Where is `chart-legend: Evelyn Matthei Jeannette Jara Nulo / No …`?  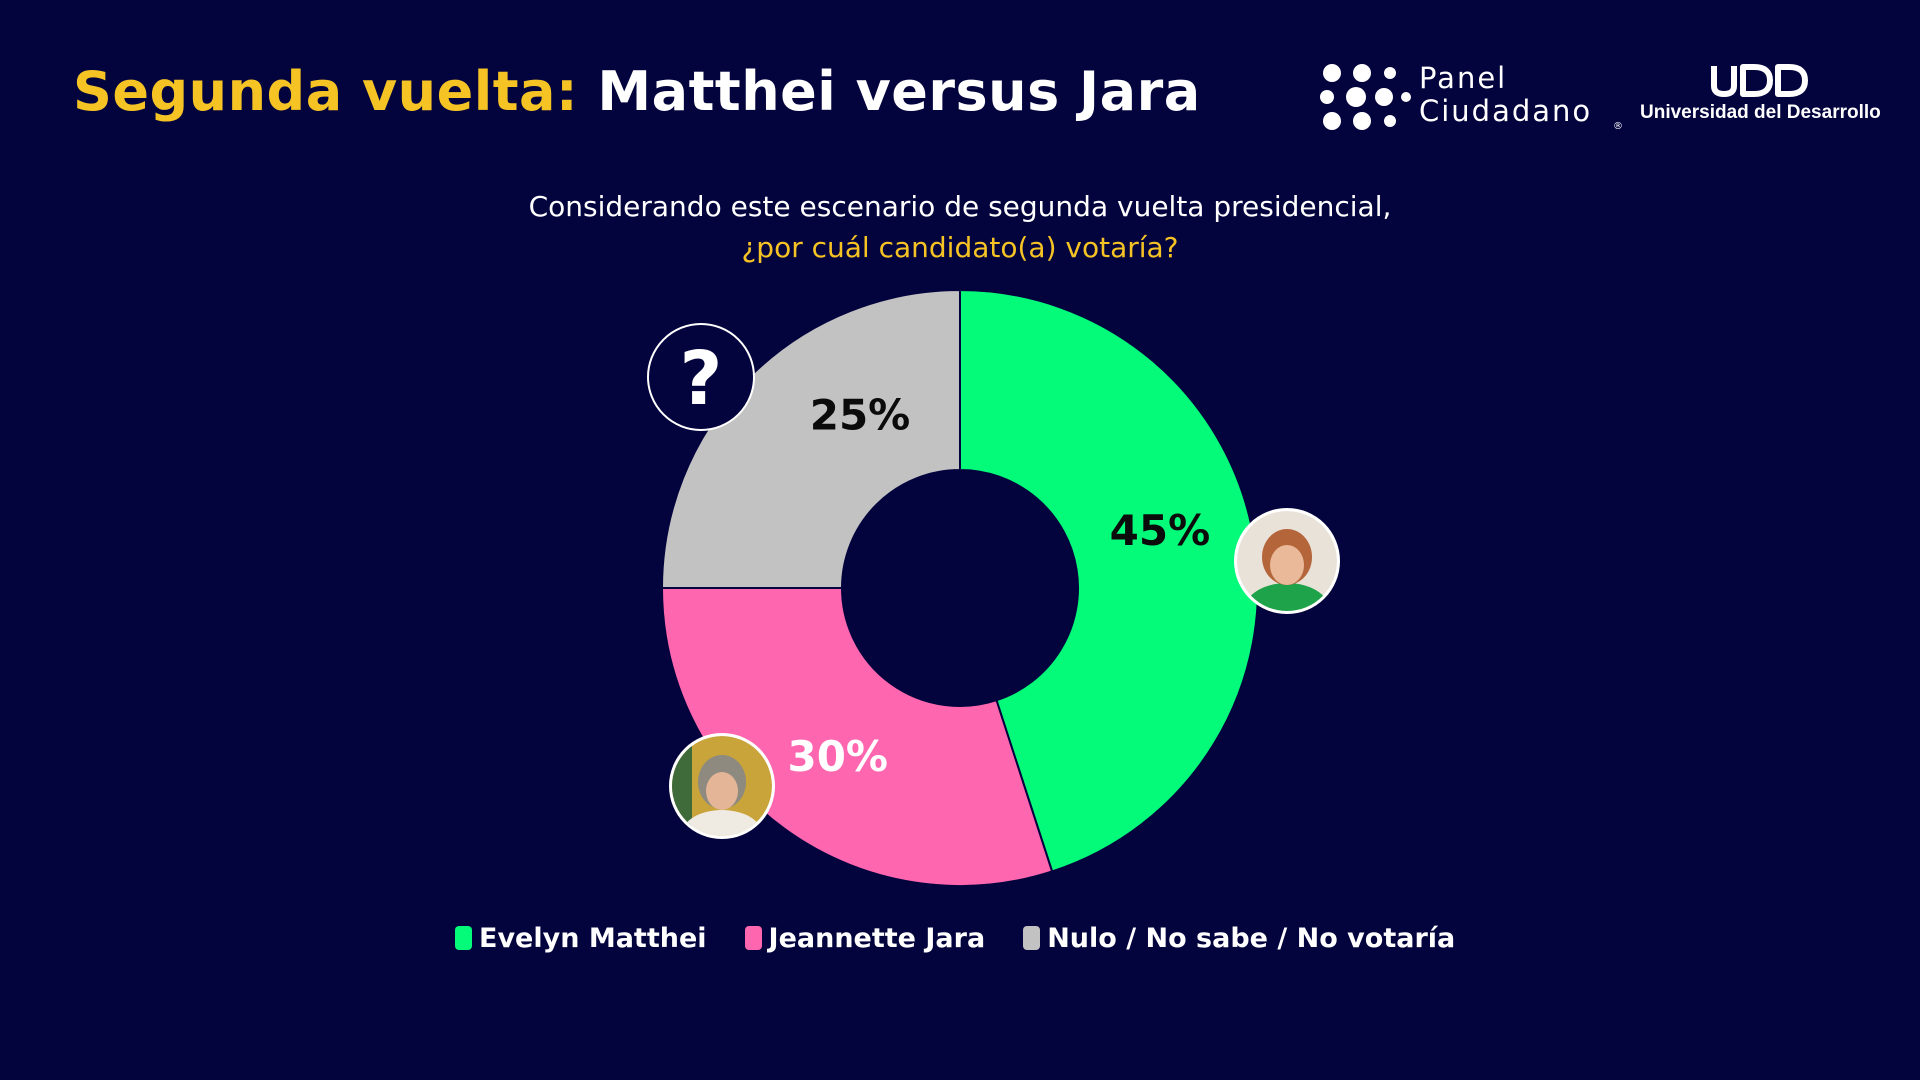
chart-legend: Evelyn Matthei Jeannette Jara Nulo / No … is located at coordinates (955, 938).